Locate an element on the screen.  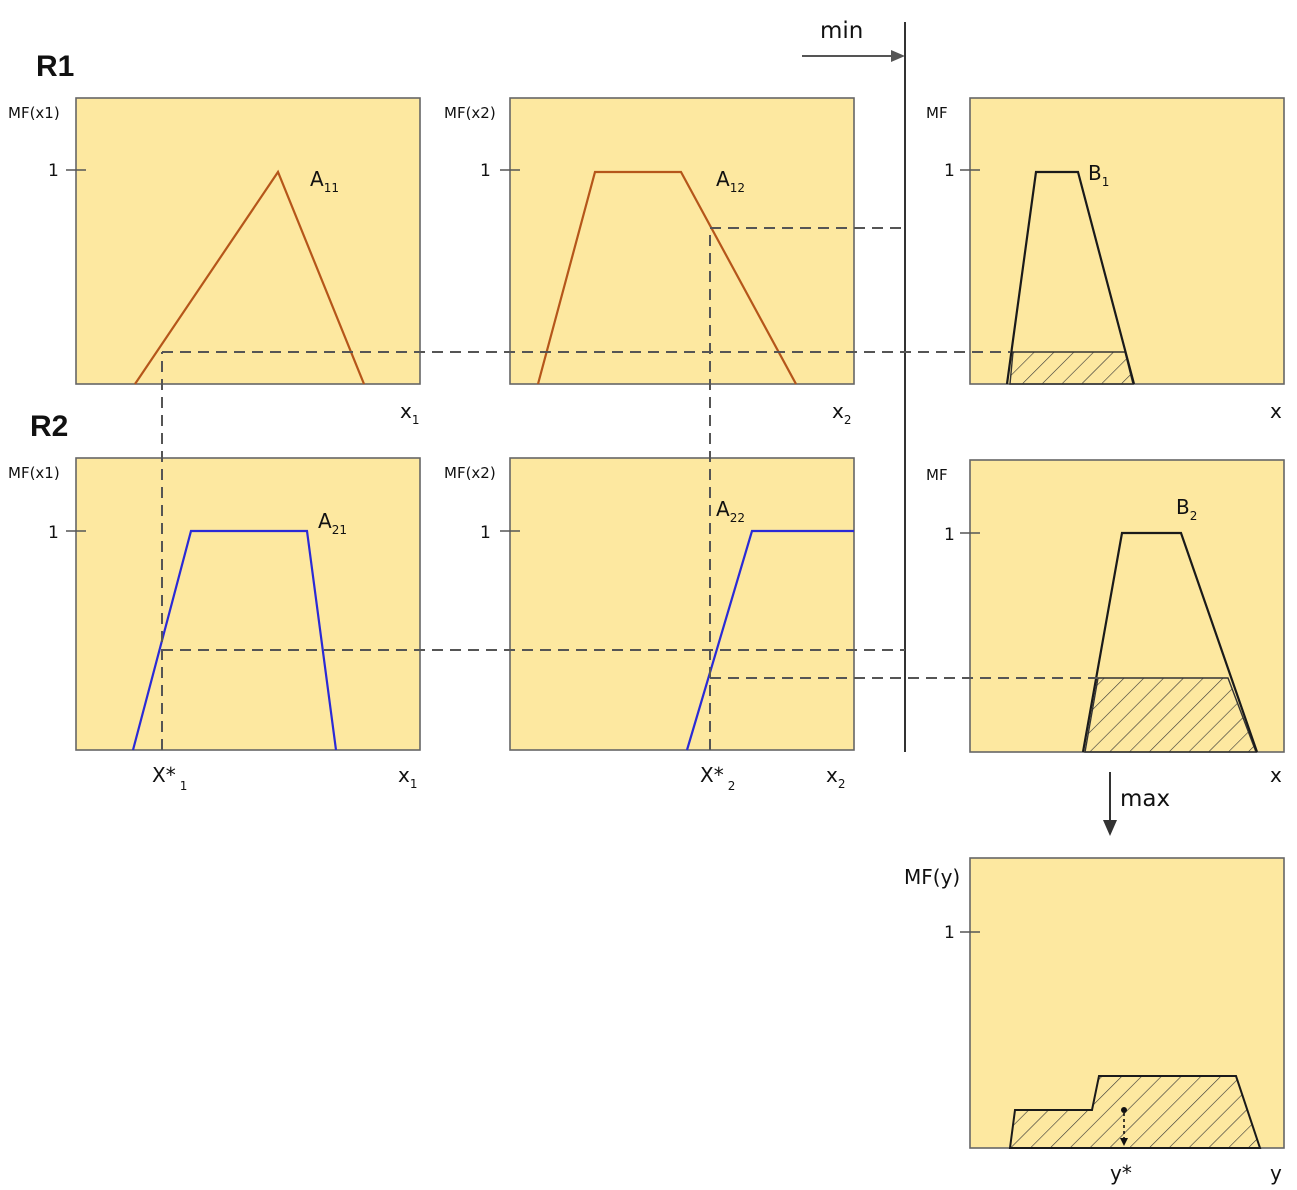
curve-label-a21: A21 is located at coordinates (332, 523).